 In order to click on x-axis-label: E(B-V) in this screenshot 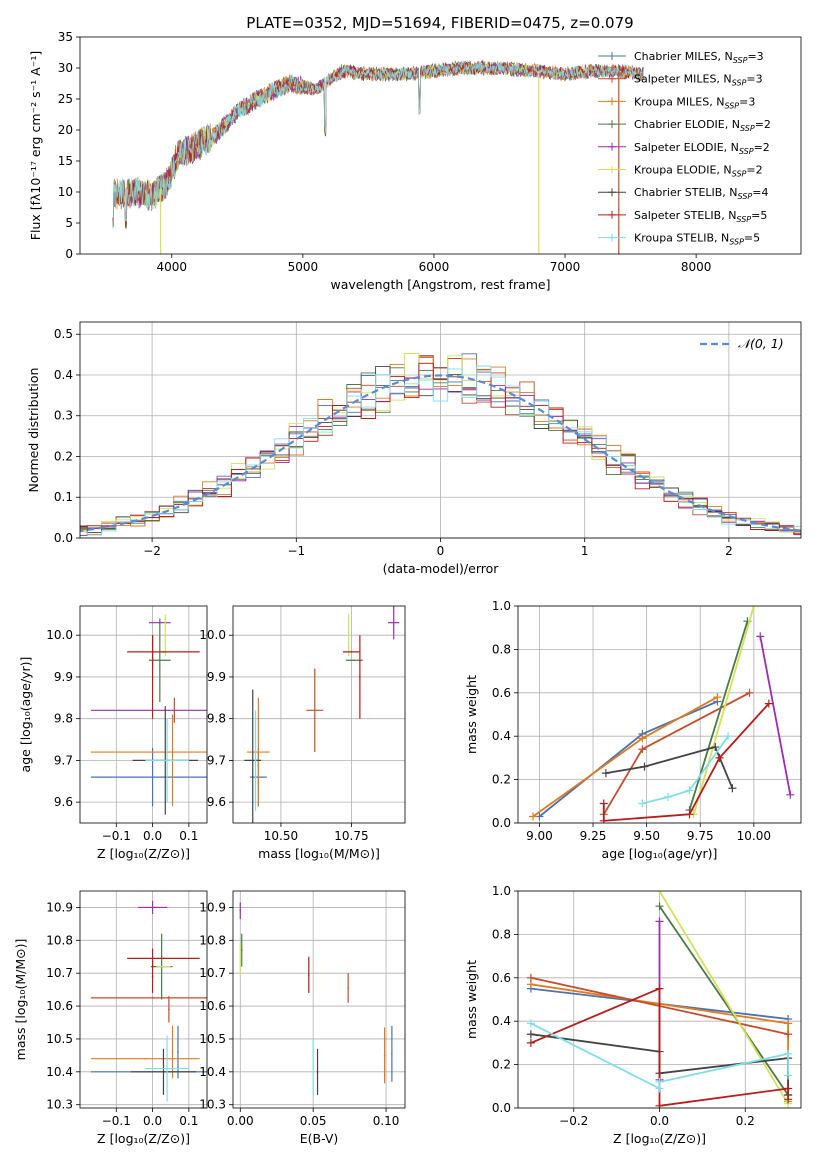, I will do `click(319, 1138)`.